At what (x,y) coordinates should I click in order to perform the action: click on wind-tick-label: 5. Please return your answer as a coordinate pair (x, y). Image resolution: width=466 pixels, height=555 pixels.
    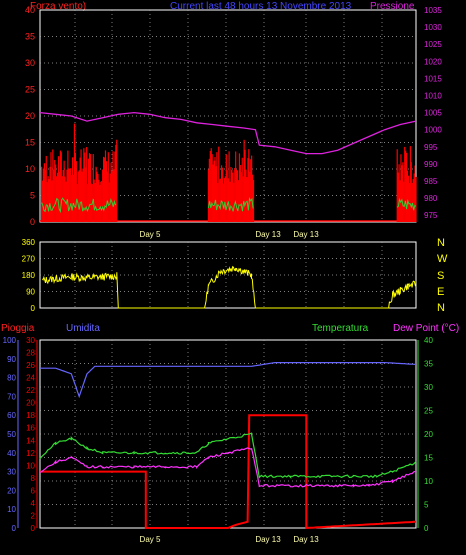
    Looking at the image, I should click on (32, 196).